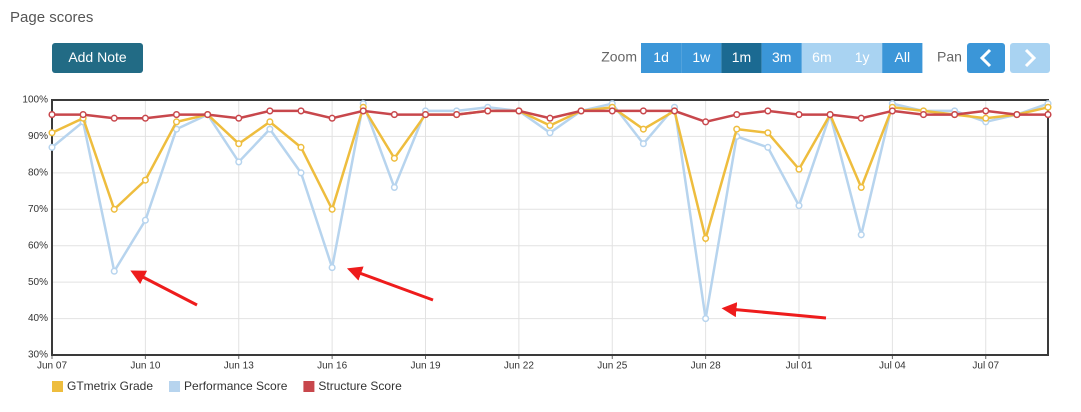 The width and height of the screenshot is (1081, 412). I want to click on zoom-group: 1d 1w 1m 3m 6m 1y All, so click(782, 58).